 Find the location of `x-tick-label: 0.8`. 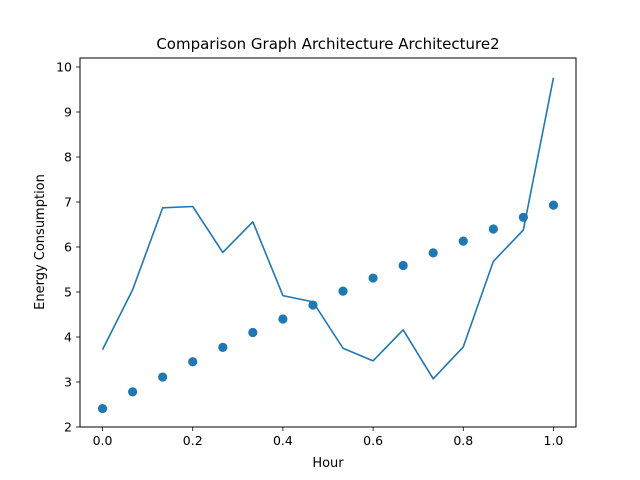

x-tick-label: 0.8 is located at coordinates (463, 440).